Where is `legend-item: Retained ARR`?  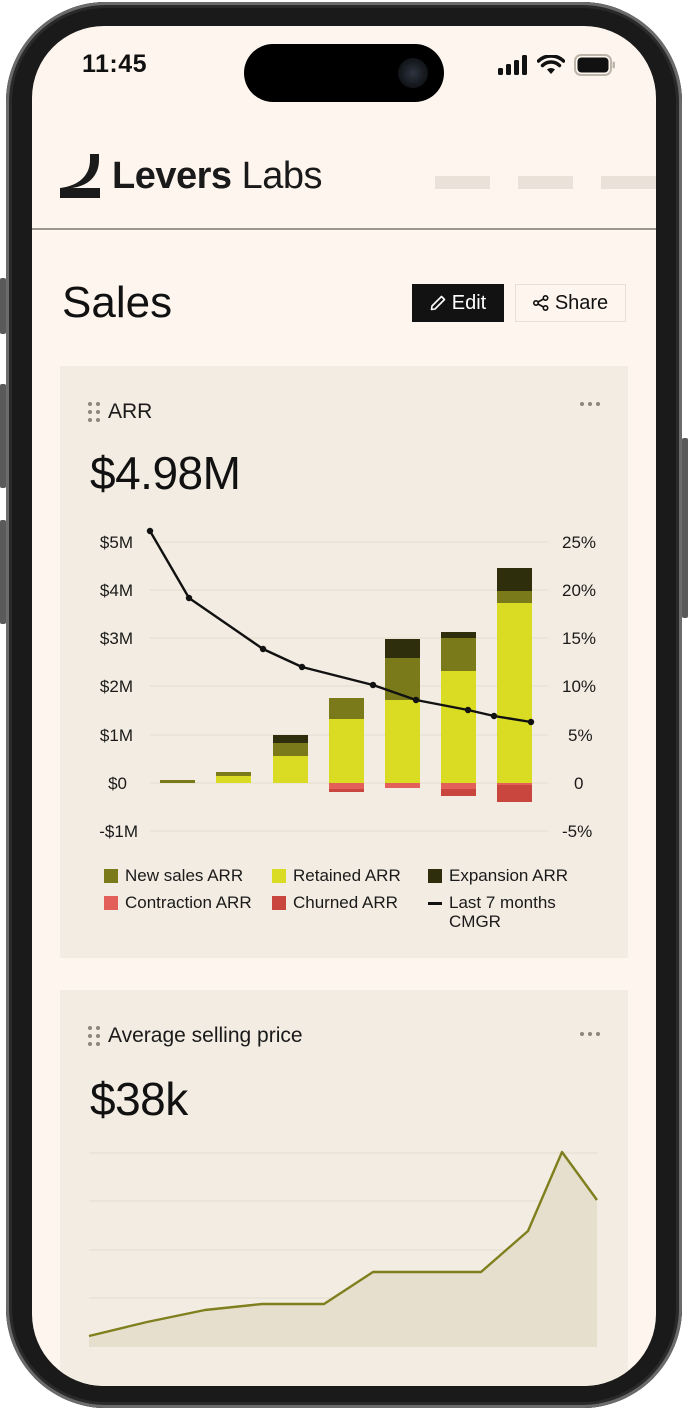 legend-item: Retained ARR is located at coordinates (350, 875).